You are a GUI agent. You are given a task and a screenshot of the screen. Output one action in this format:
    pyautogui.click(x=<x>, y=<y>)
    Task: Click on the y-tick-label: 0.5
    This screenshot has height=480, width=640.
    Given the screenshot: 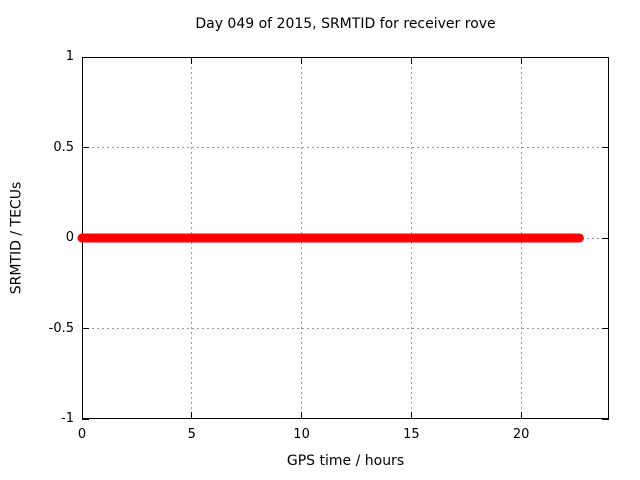 What is the action you would take?
    pyautogui.click(x=63, y=147)
    